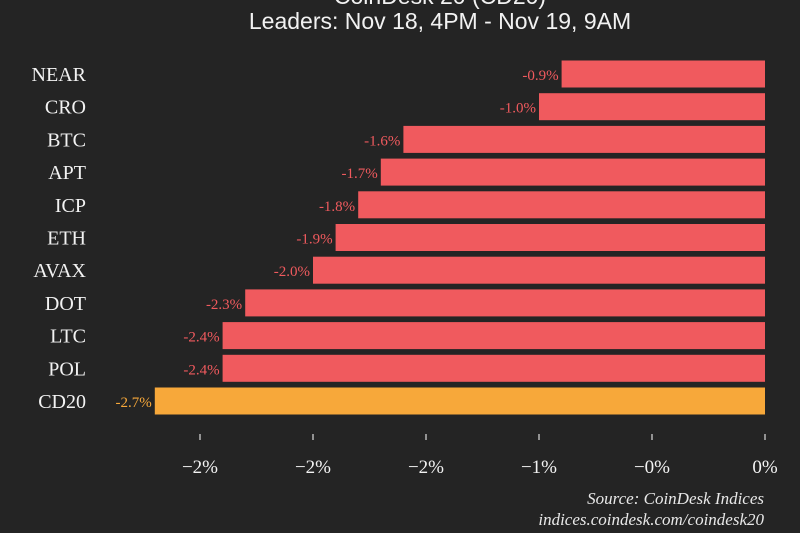 Image resolution: width=800 pixels, height=533 pixels. What do you see at coordinates (494, 368) in the screenshot?
I see `bar-pol` at bounding box center [494, 368].